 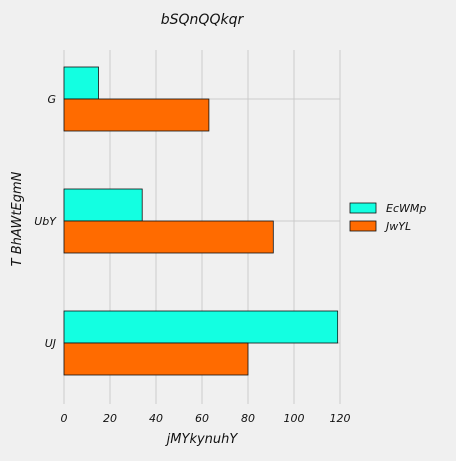 What do you see at coordinates (168, 237) in the screenshot?
I see `bar-jwyl-uby` at bounding box center [168, 237].